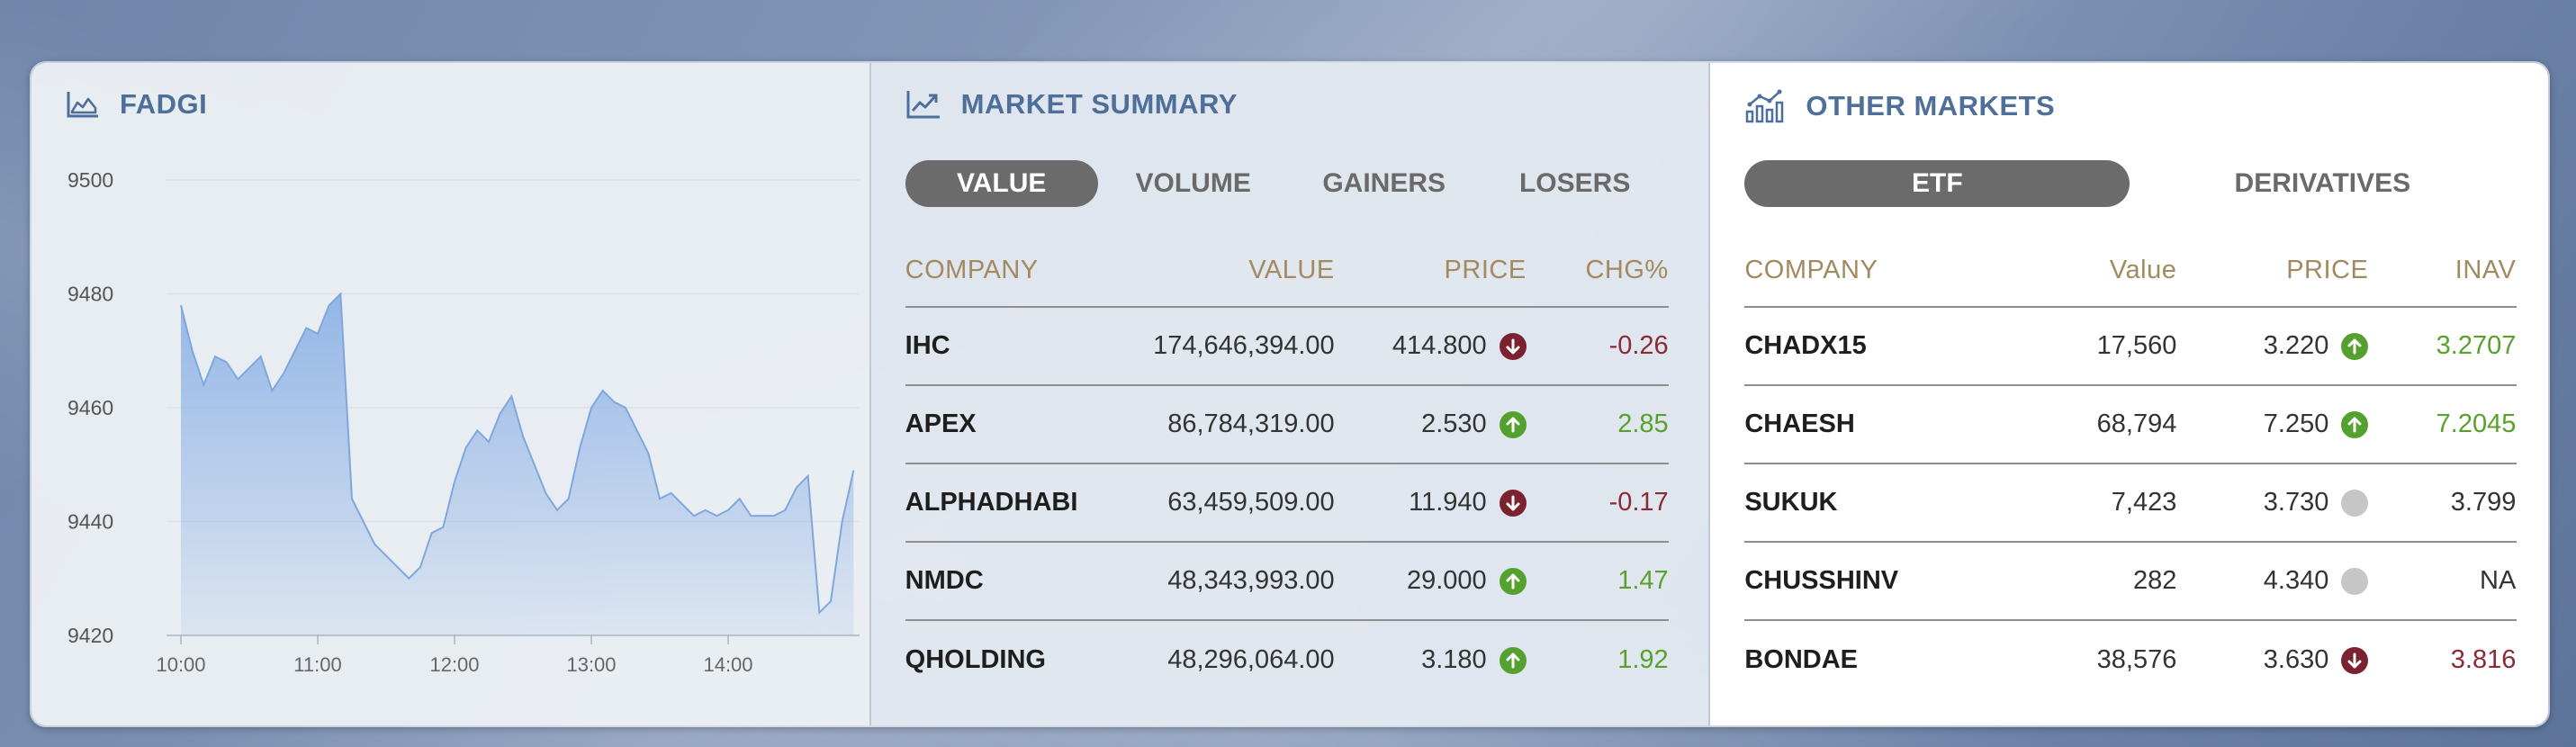 The width and height of the screenshot is (2576, 747). What do you see at coordinates (2136, 424) in the screenshot?
I see `value-cell: 68,794` at bounding box center [2136, 424].